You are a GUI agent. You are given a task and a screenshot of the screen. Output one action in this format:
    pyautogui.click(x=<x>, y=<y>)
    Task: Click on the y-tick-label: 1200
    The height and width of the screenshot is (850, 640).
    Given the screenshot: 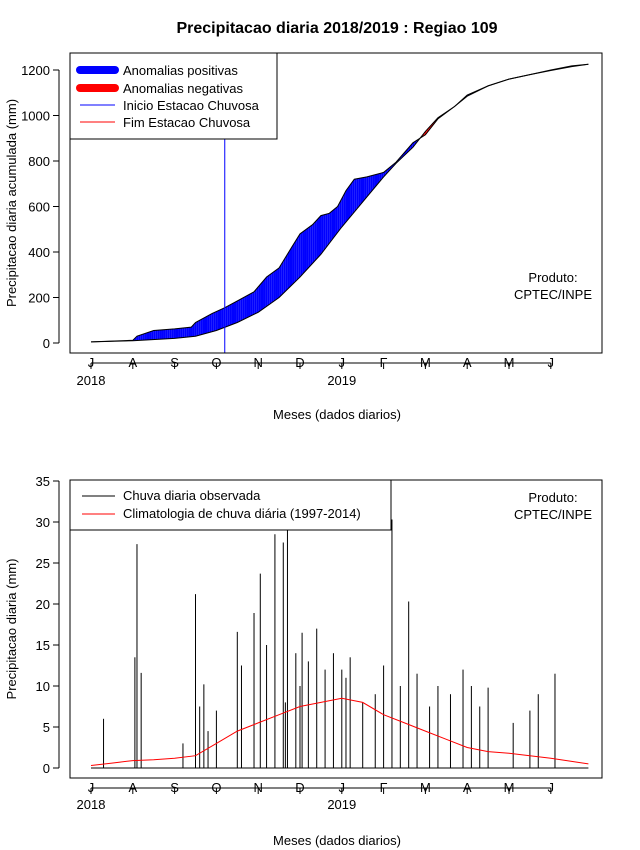 What is the action you would take?
    pyautogui.click(x=35, y=70)
    